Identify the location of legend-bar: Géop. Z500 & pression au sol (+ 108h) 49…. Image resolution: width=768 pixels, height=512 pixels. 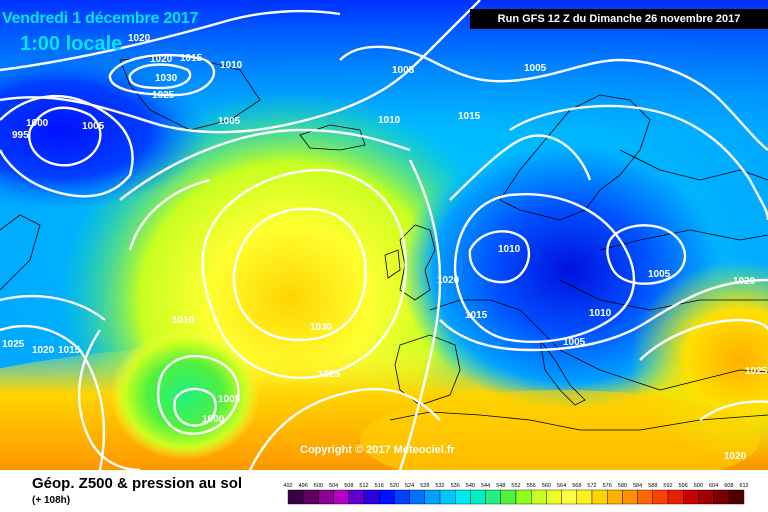
(384, 491).